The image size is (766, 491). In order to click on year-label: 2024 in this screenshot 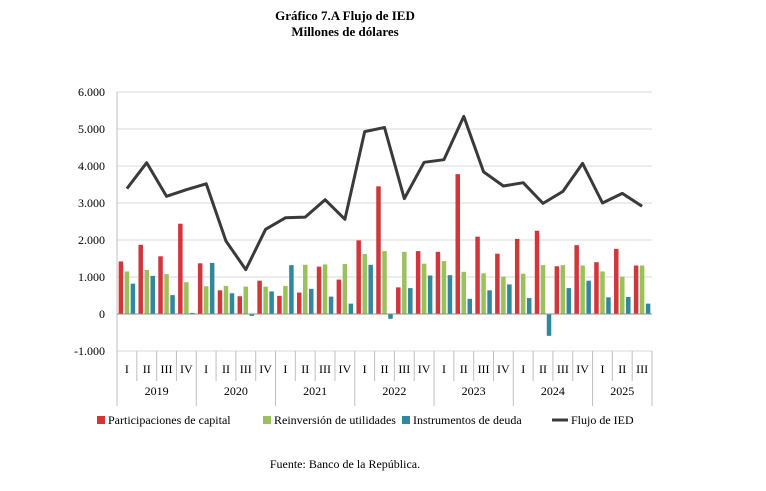, I will do `click(553, 391)`.